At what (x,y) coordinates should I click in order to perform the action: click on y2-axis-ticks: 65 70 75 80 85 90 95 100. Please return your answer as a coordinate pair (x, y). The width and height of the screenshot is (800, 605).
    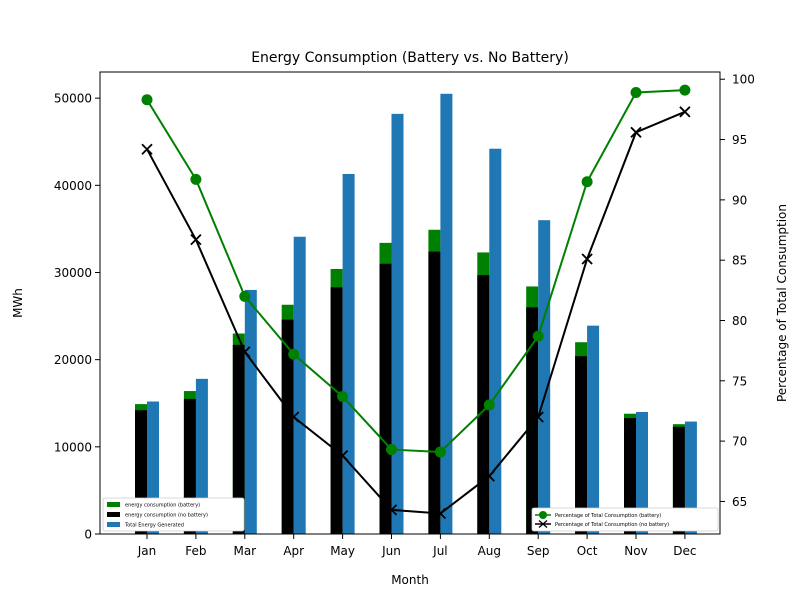
    Looking at the image, I should click on (737, 291).